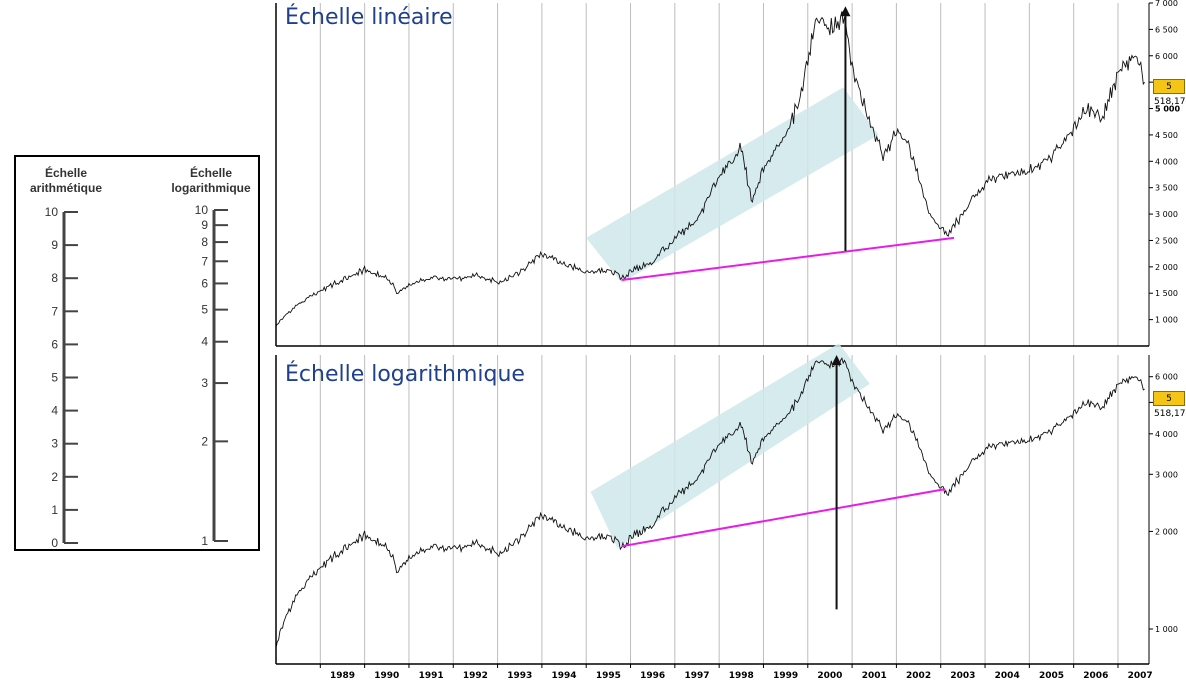  What do you see at coordinates (652, 676) in the screenshot?
I see `log-x-tick-label: 1996` at bounding box center [652, 676].